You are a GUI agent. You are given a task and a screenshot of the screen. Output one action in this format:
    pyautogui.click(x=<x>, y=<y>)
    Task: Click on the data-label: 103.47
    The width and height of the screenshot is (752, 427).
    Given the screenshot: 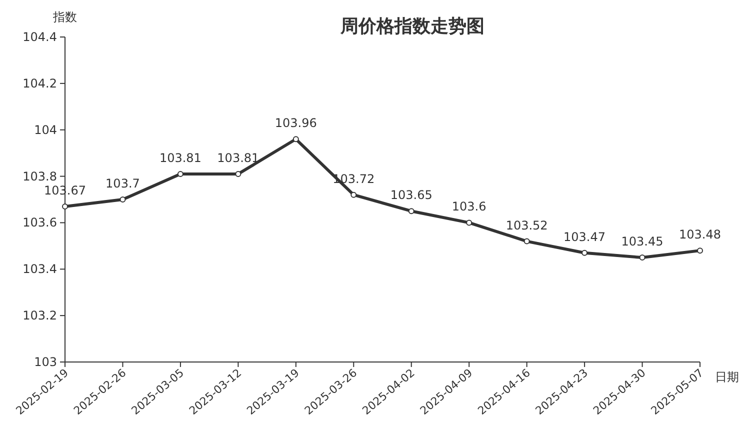 What is the action you would take?
    pyautogui.click(x=585, y=237)
    